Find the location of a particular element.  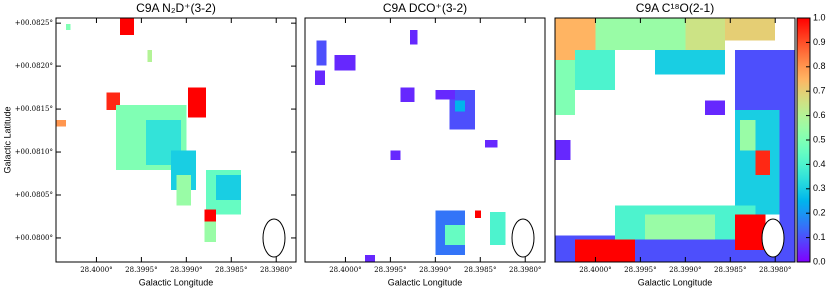

colorbar-tick-label: 0.0 is located at coordinates (819, 261).